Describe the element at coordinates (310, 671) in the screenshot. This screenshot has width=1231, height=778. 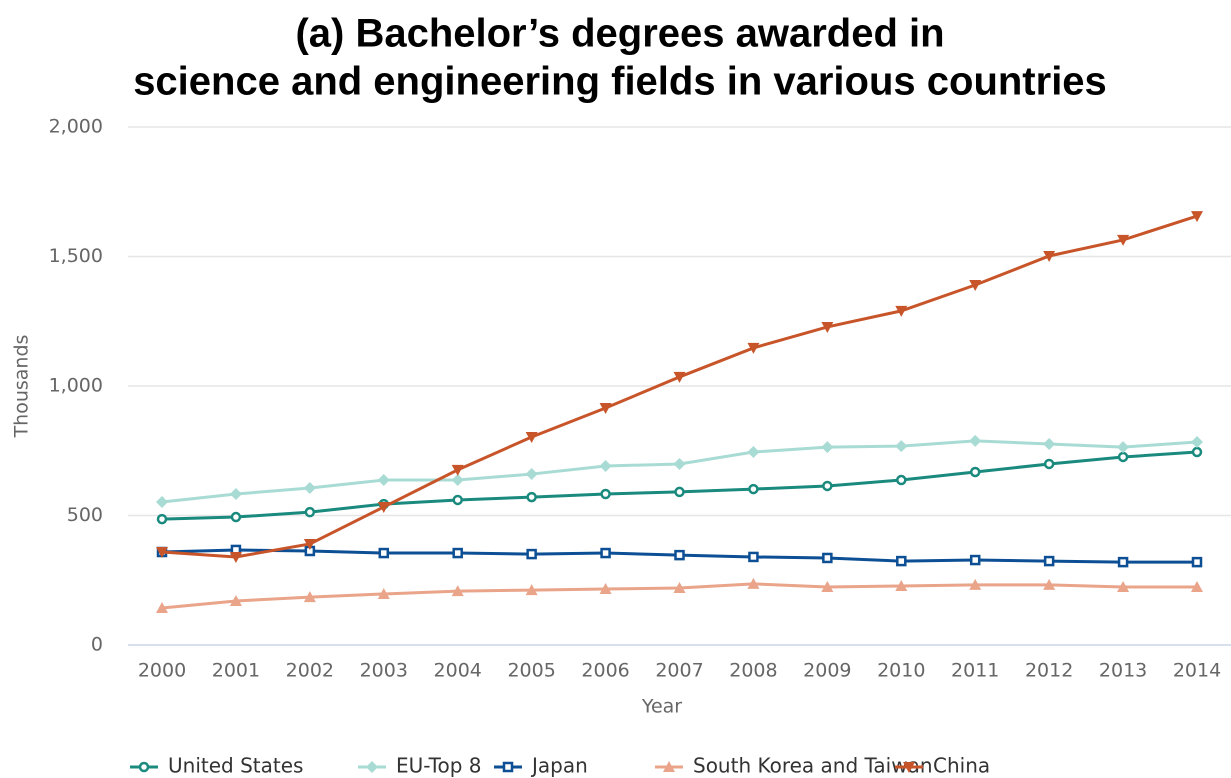
I see `x-tick-label: 2002` at that location.